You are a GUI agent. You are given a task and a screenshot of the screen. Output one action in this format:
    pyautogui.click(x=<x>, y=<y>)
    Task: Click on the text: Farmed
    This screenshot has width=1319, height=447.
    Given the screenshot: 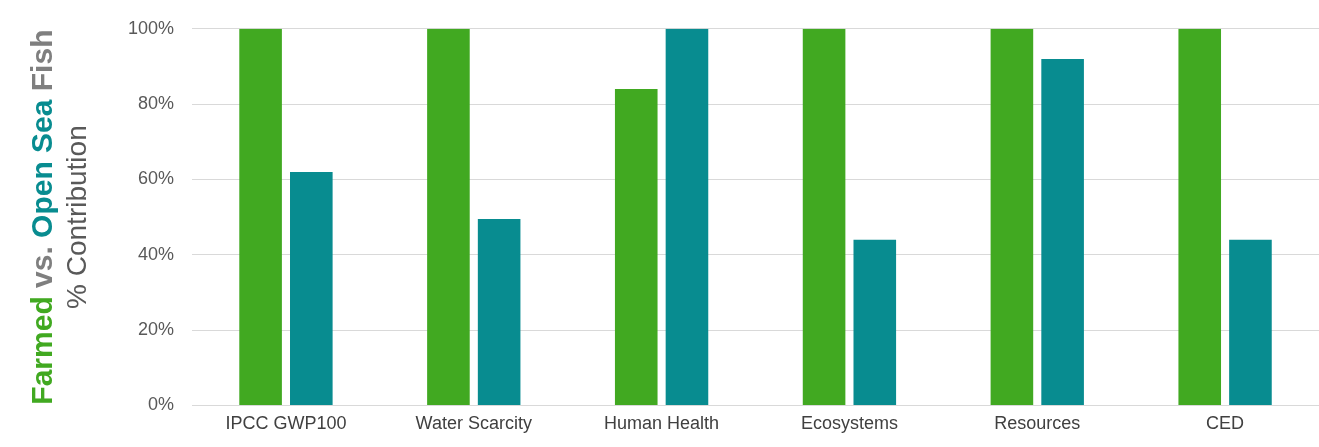 What is the action you would take?
    pyautogui.click(x=42, y=350)
    